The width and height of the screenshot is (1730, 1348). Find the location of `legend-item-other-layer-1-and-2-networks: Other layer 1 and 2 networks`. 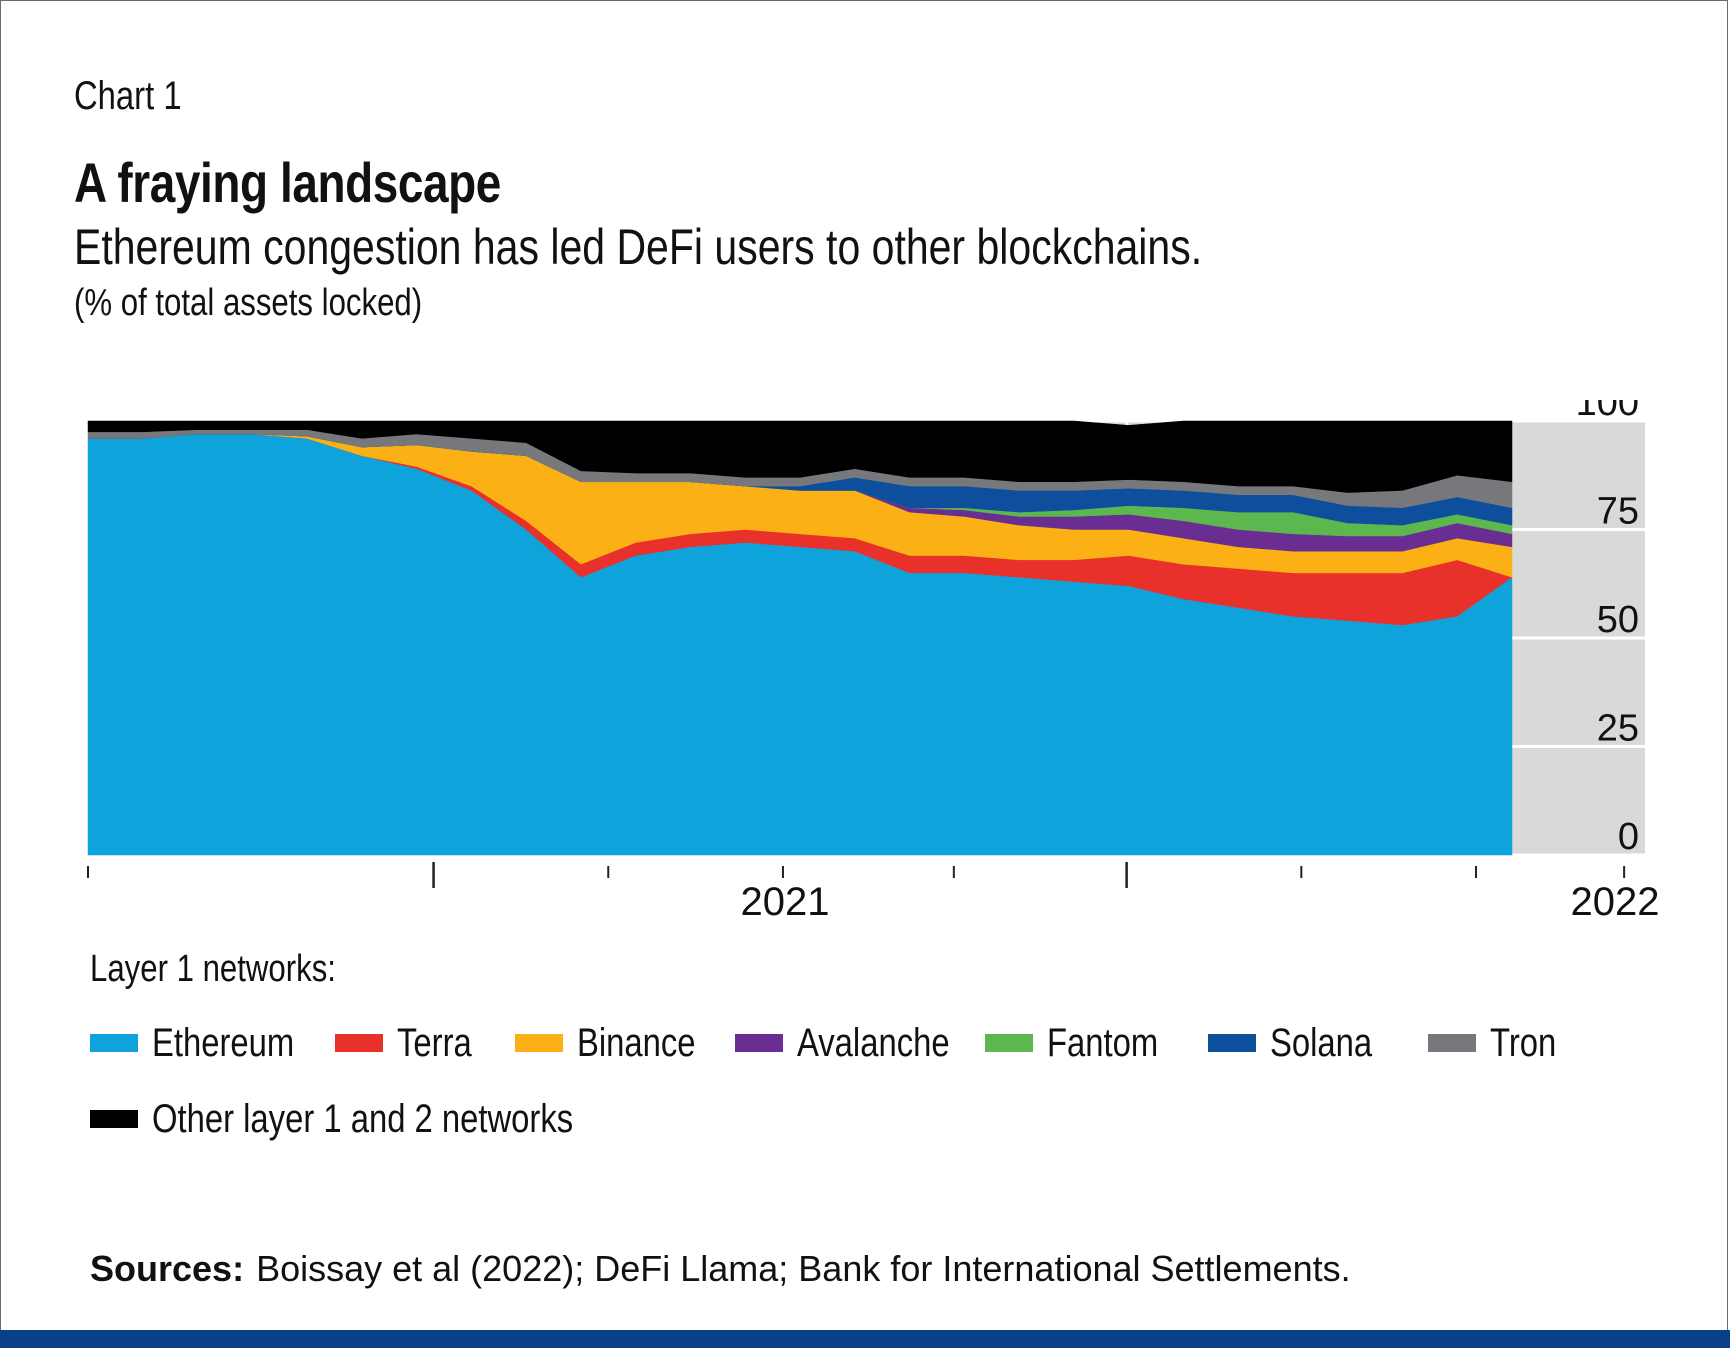

legend-item-other-layer-1-and-2-networks: Other layer 1 and 2 networks is located at coordinates (378, 1119).